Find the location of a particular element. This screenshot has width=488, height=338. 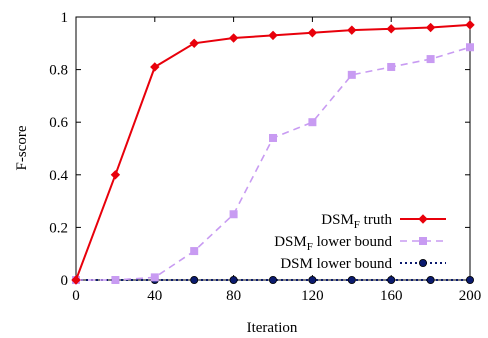

x-tick-label: 120 is located at coordinates (312, 296).